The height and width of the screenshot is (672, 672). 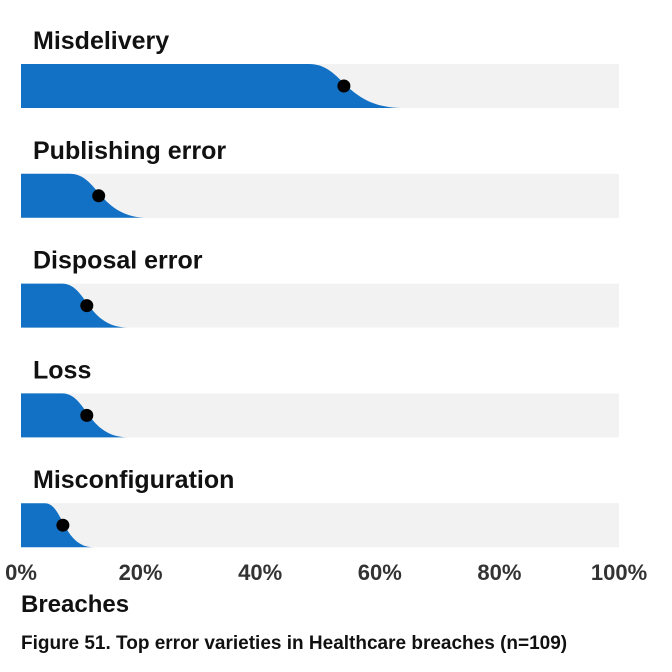 I want to click on x-tick-label: 100%, so click(x=619, y=572).